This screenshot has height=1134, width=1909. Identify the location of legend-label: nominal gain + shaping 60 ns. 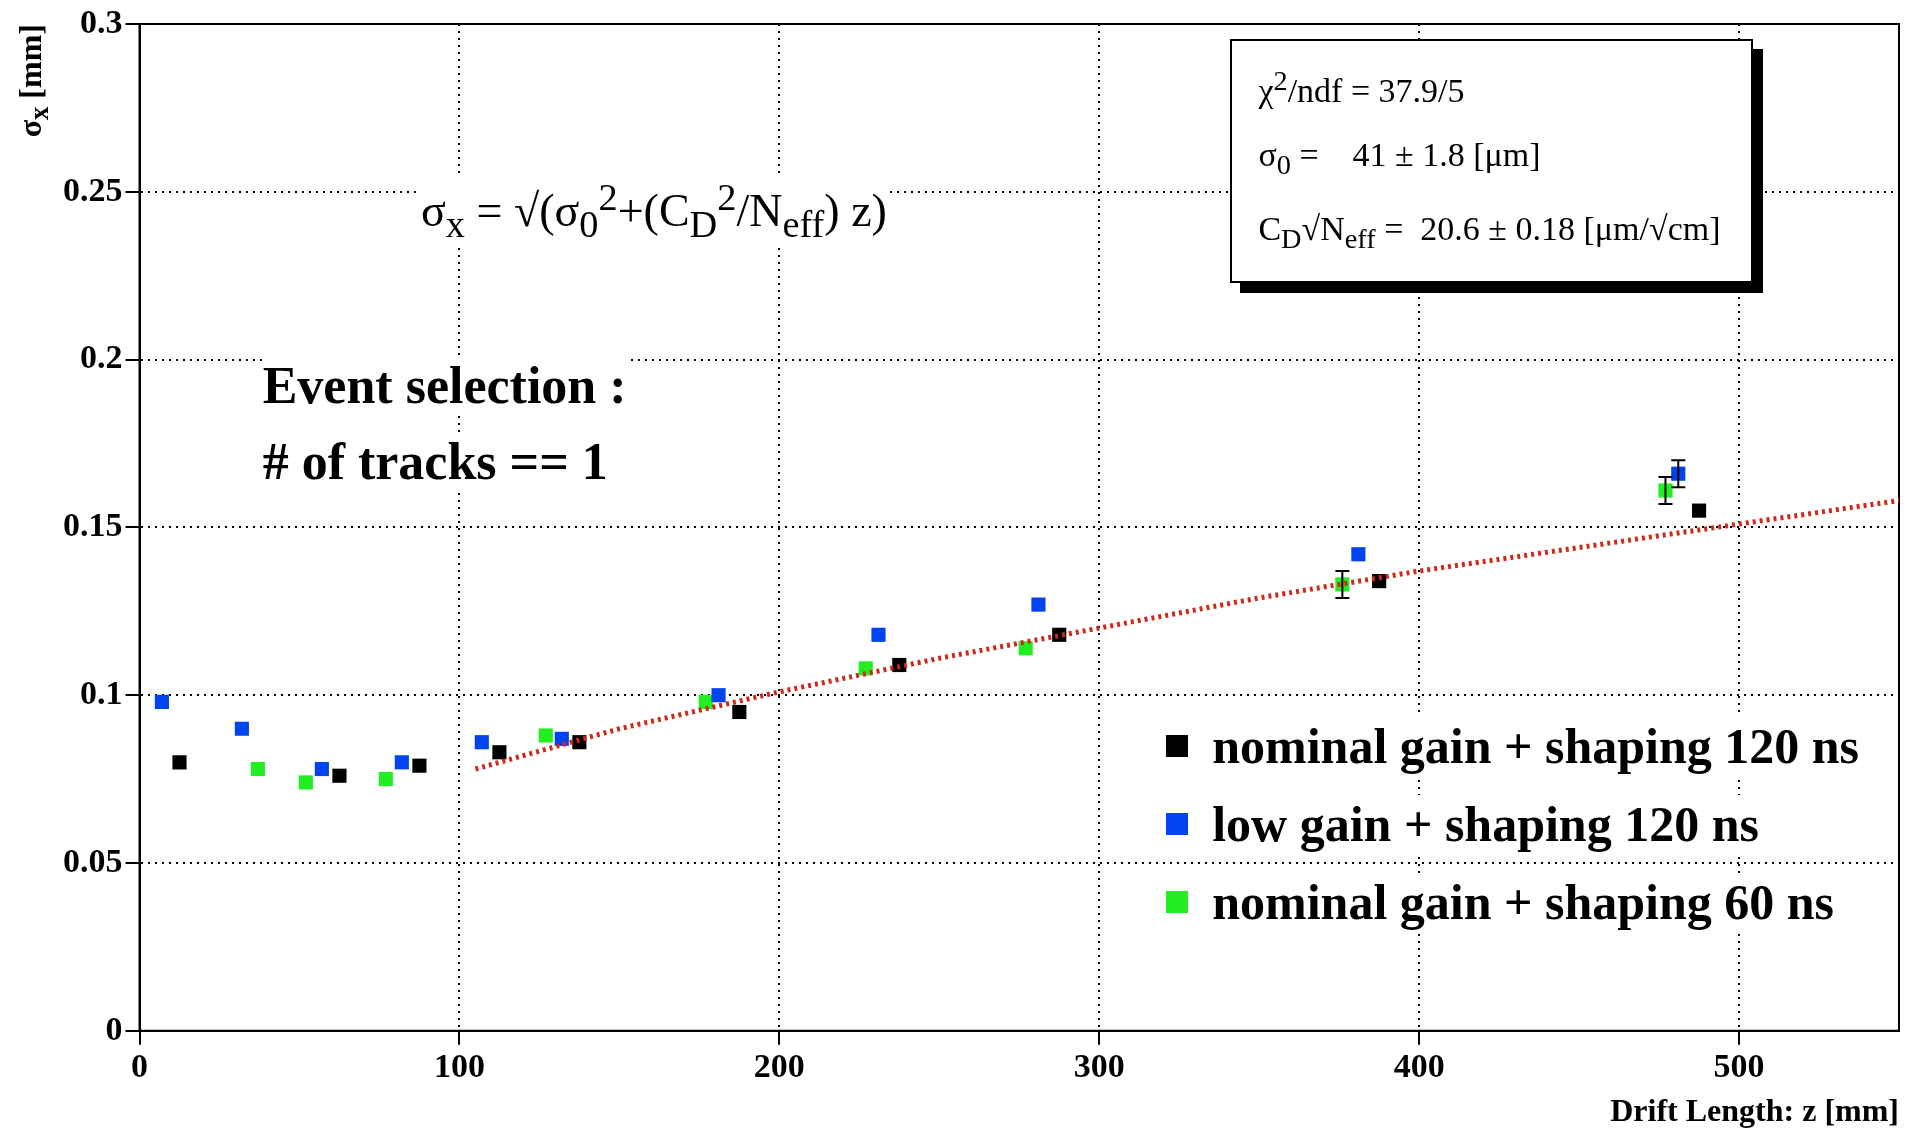
(1523, 901).